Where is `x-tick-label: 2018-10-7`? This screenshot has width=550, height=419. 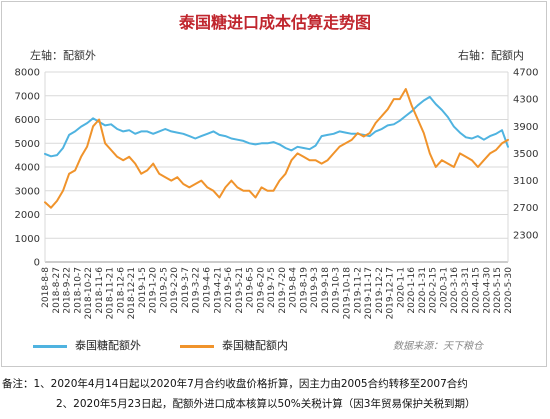
x-tick-label: 2018-10-7 is located at coordinates (78, 290).